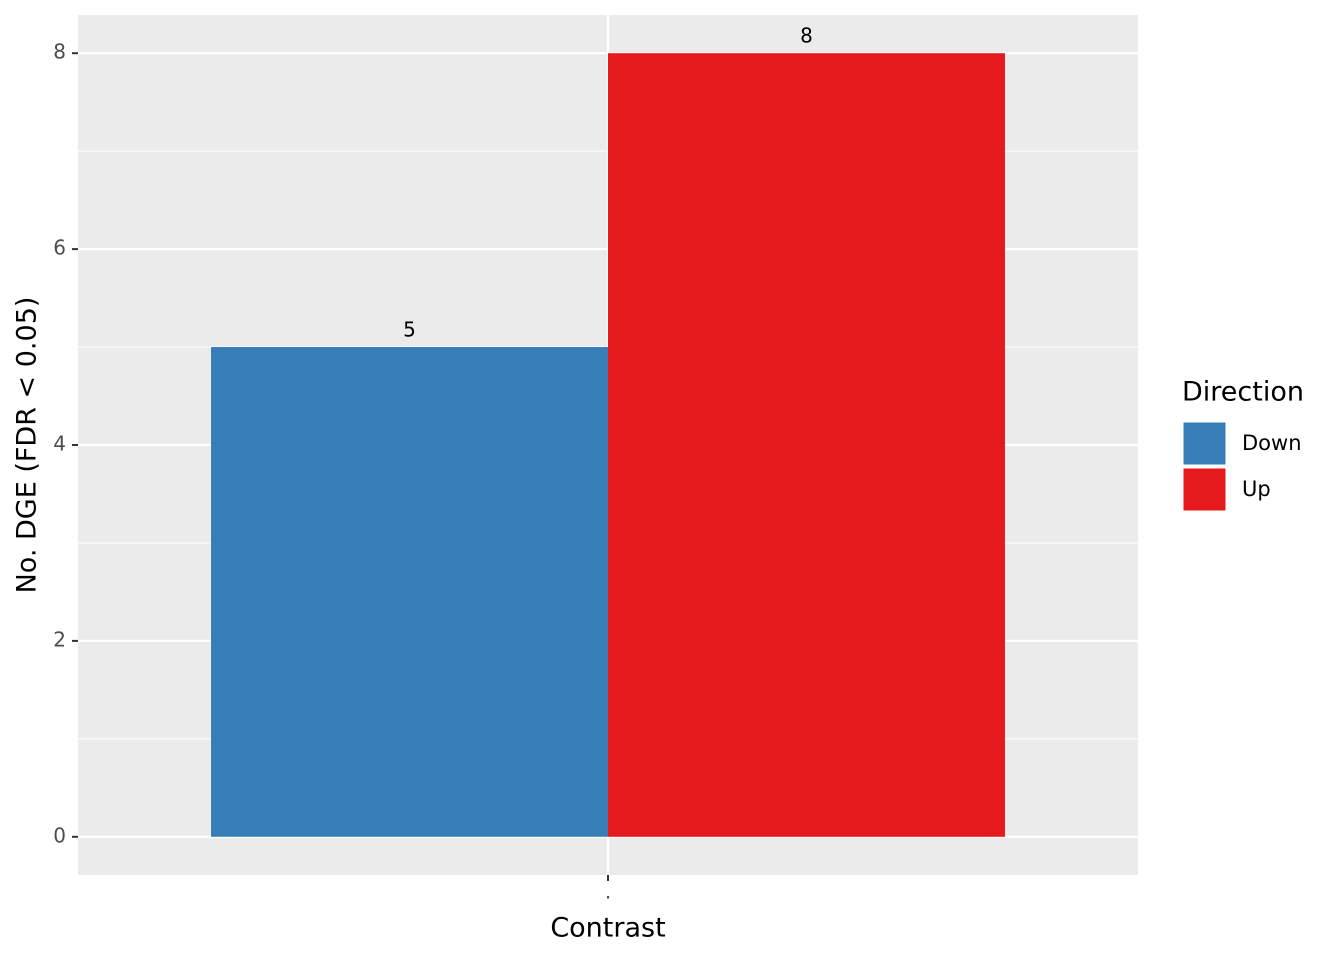 The width and height of the screenshot is (1344, 960). I want to click on legend-title: Direction, so click(1243, 392).